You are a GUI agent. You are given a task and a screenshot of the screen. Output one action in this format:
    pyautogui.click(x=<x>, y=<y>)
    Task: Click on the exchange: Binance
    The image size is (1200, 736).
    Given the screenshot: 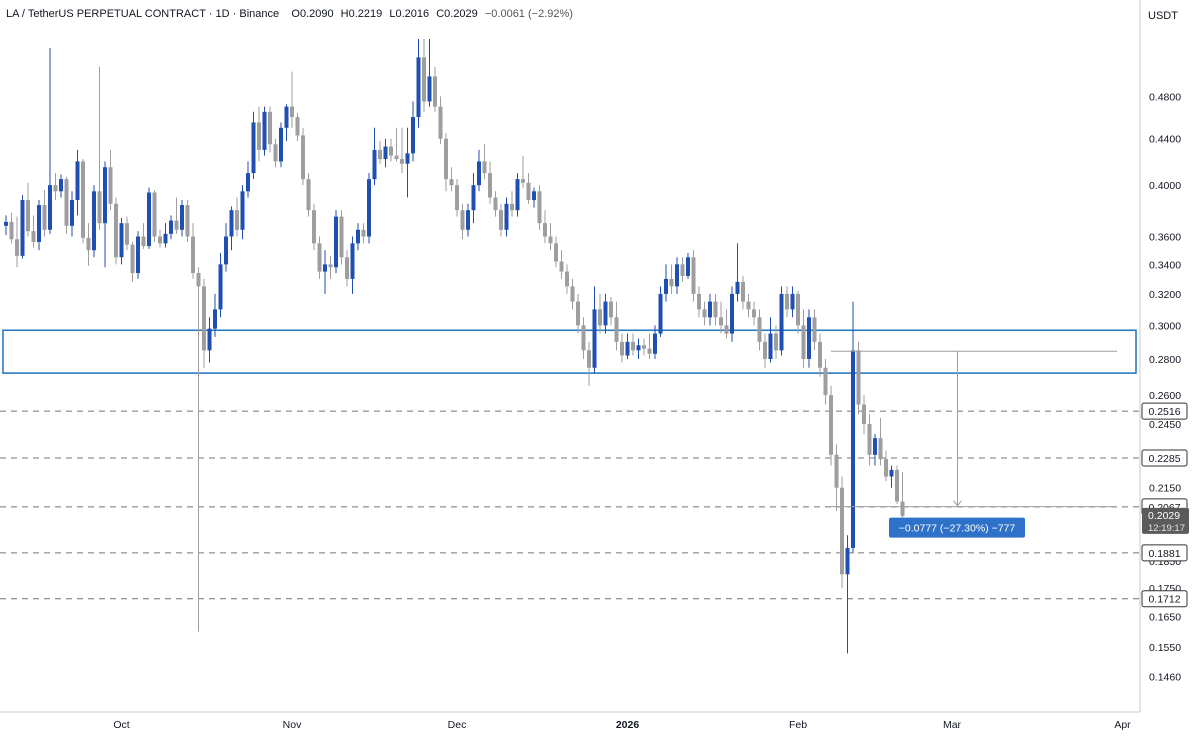 What is the action you would take?
    pyautogui.click(x=259, y=14)
    